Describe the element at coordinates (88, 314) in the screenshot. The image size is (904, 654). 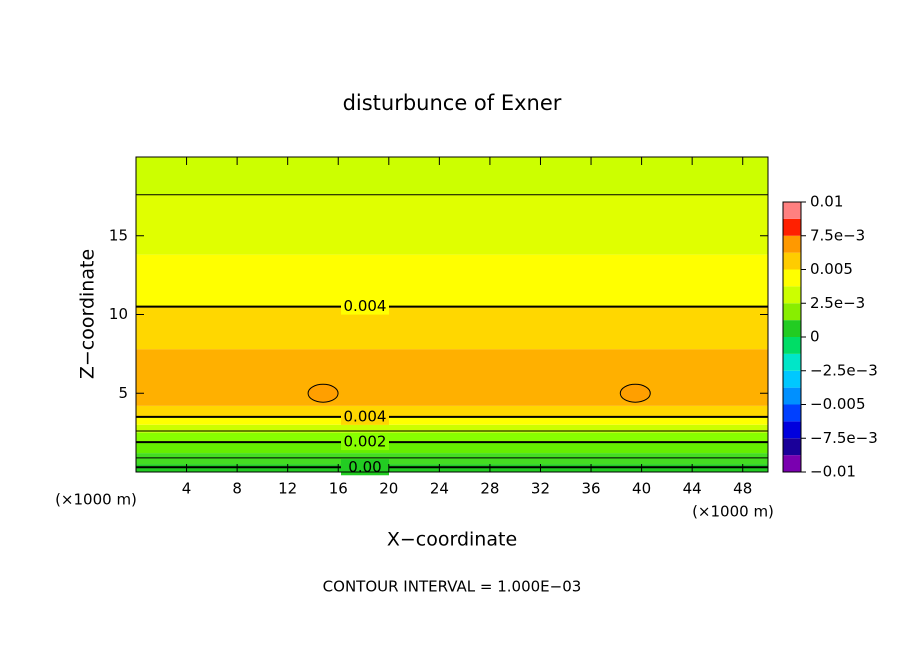
I see `y-axis-label: Z−coordinate` at that location.